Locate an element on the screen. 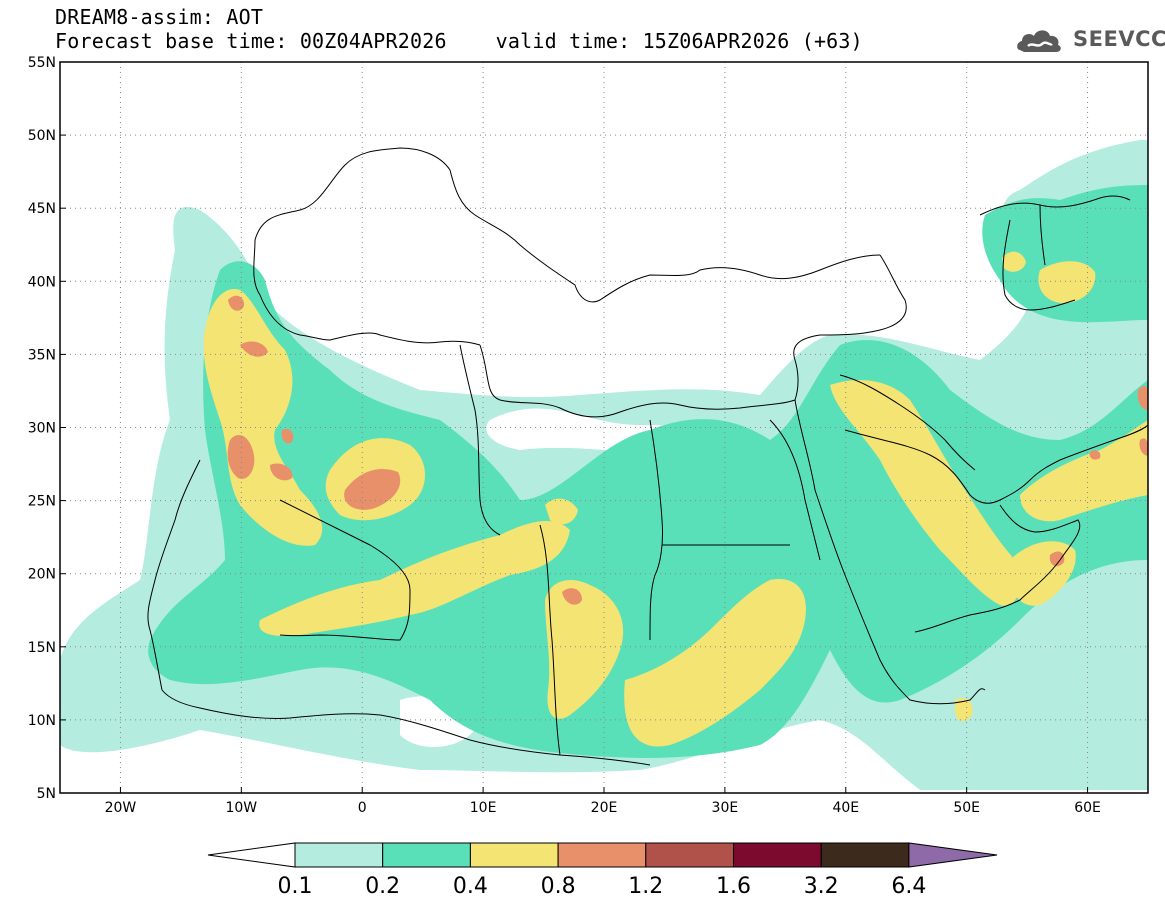 The height and width of the screenshot is (905, 1165). colorbar-level-label: 1.6 is located at coordinates (733, 886).